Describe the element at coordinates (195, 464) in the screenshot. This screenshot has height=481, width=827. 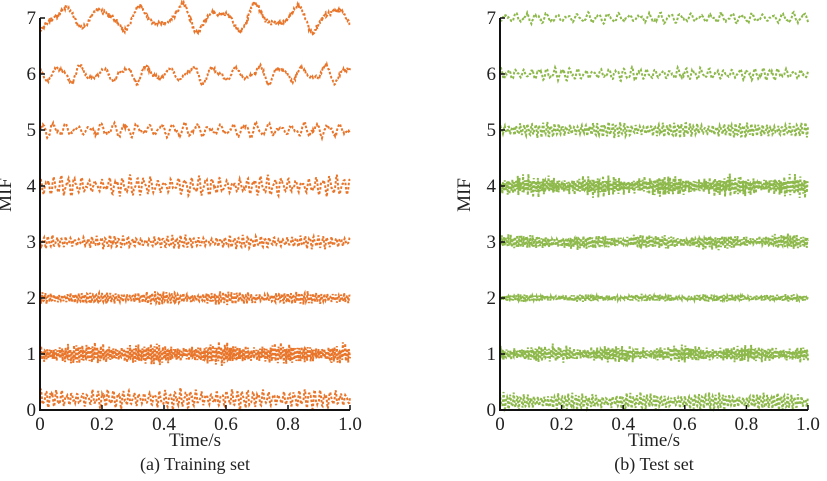
I see `caption-training: (a) Training set` at that location.